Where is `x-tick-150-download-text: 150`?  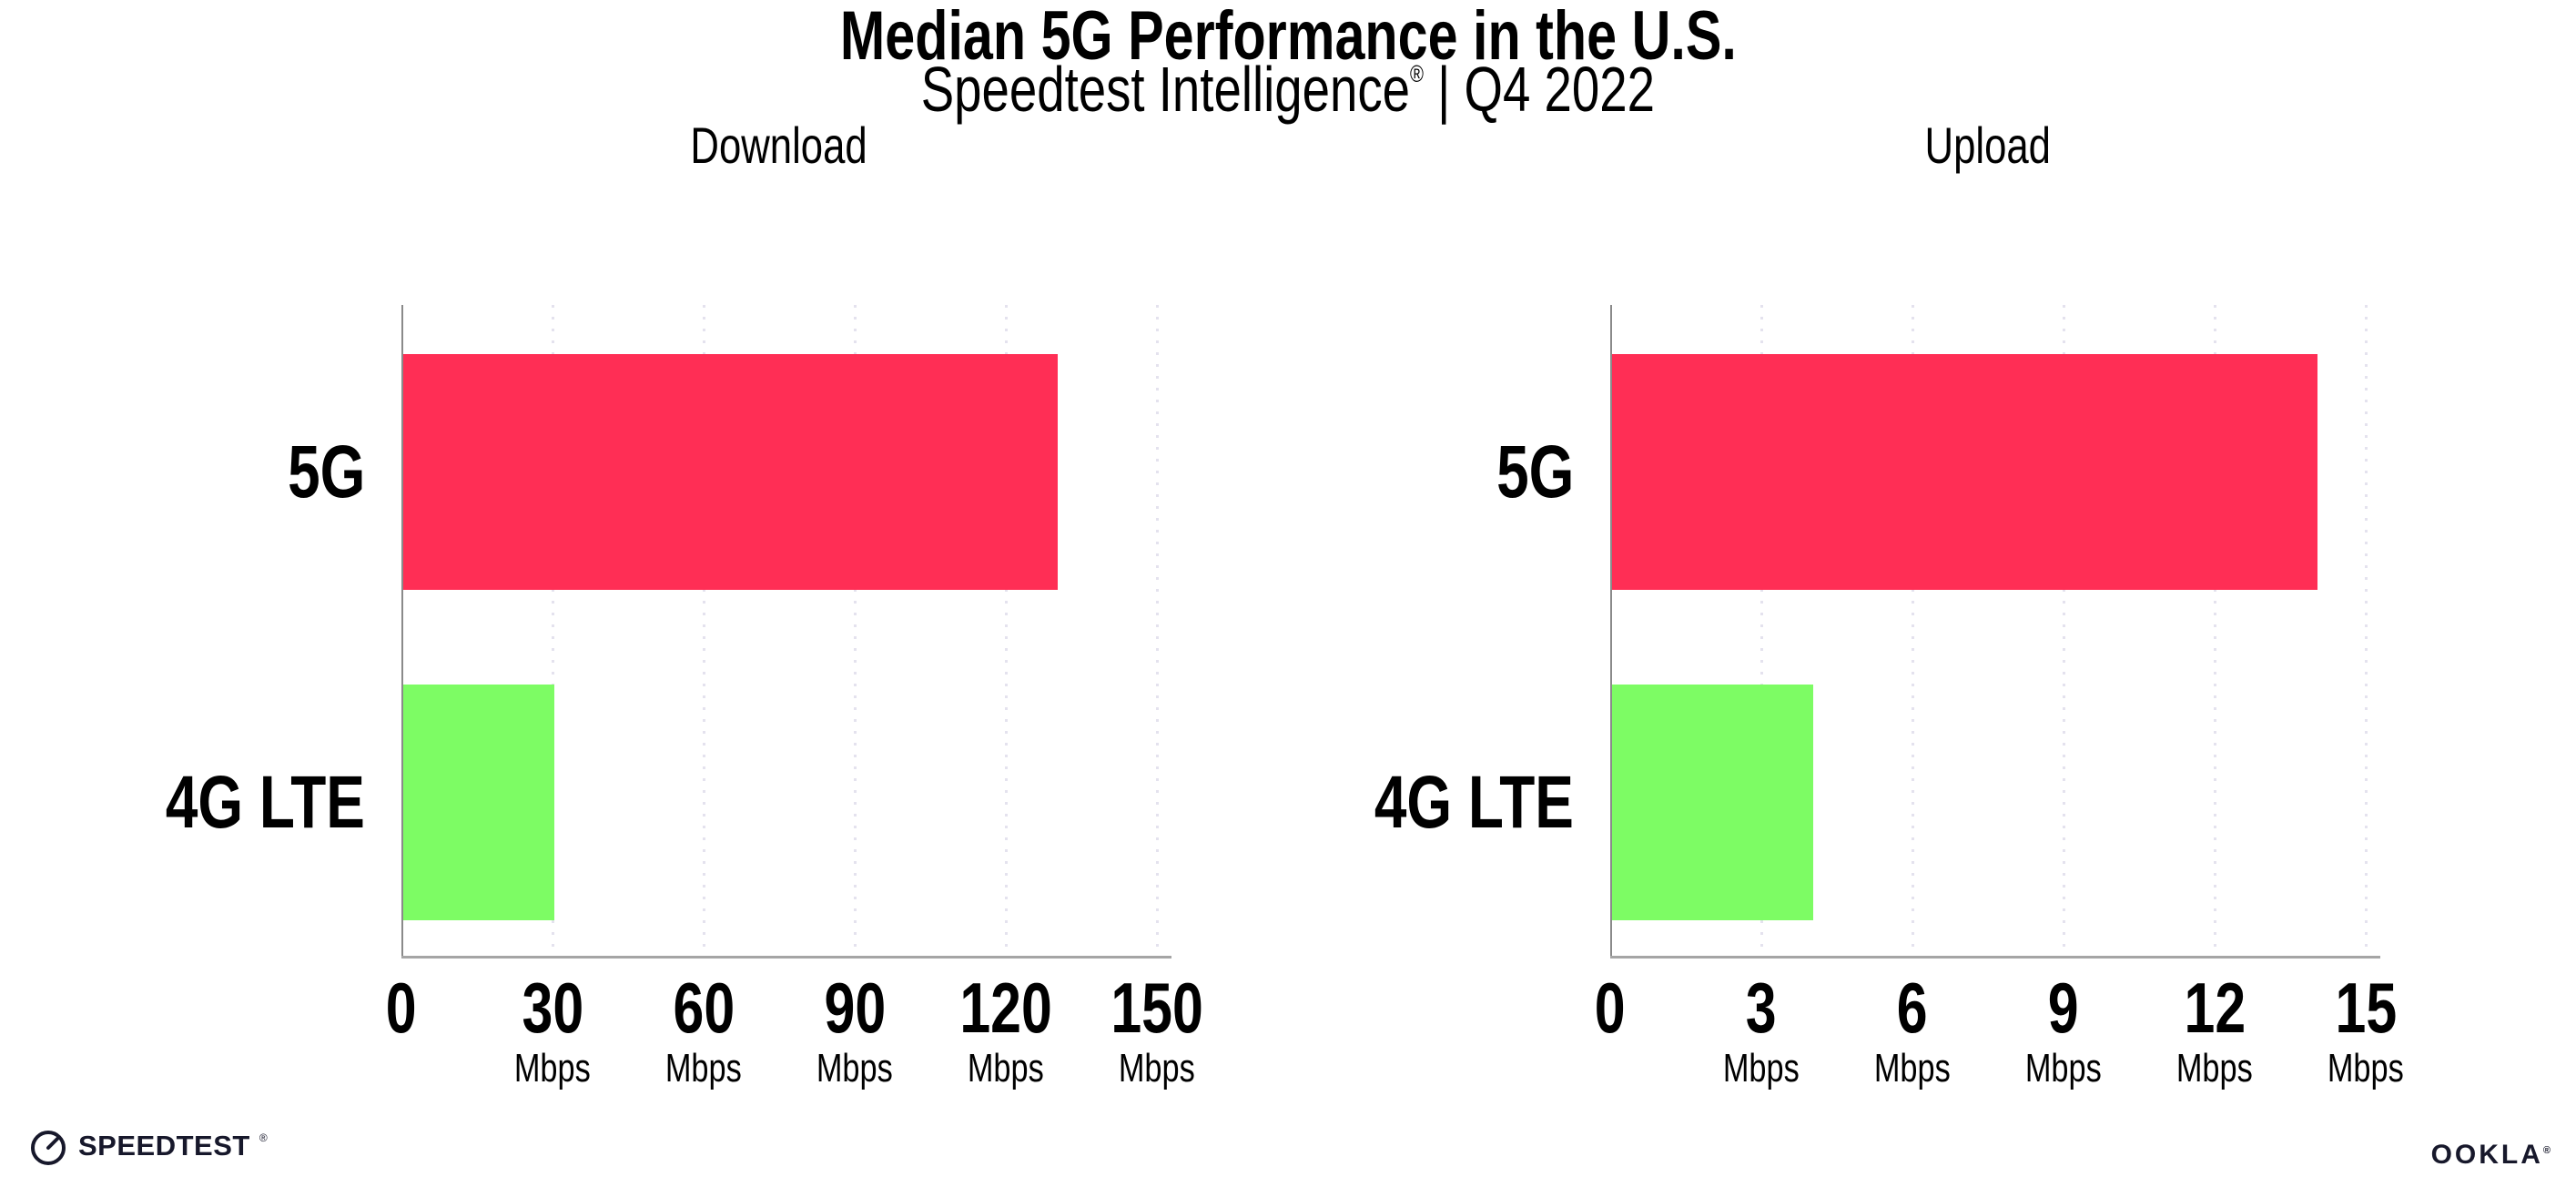
x-tick-150-download-text: 150 is located at coordinates (1157, 1008).